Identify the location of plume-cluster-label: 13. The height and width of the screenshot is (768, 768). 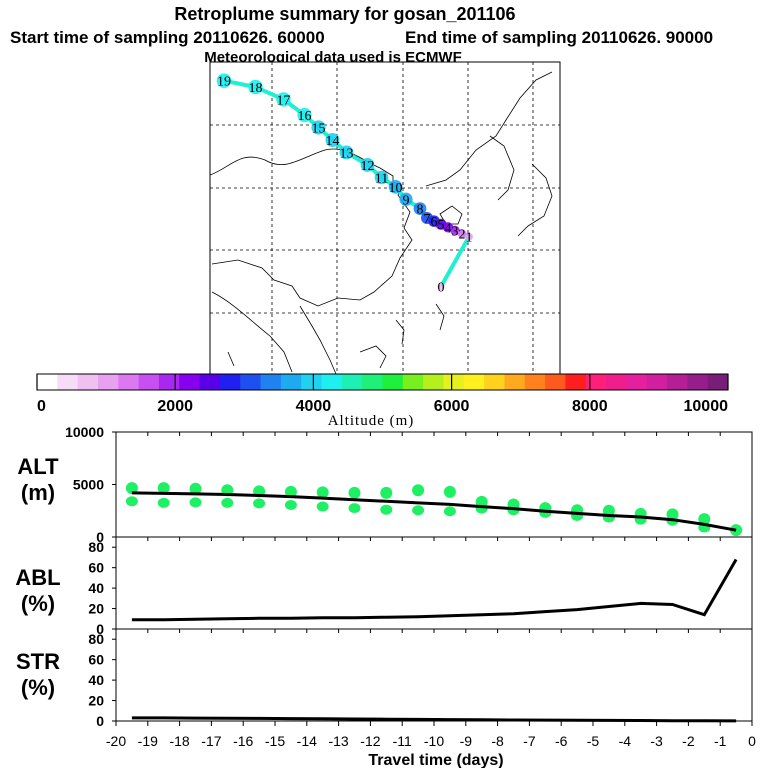
(347, 153).